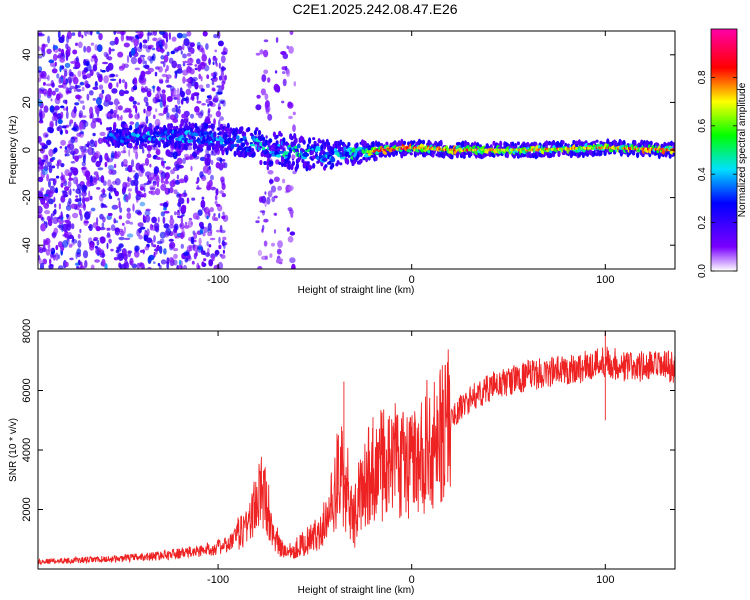  What do you see at coordinates (27, 55) in the screenshot?
I see `y-tick-label: 40` at bounding box center [27, 55].